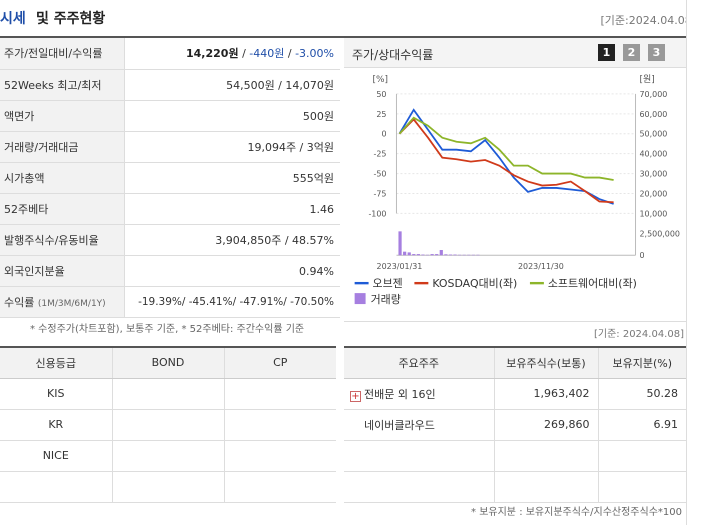  I want to click on holder-name: + 전배문 외 16인, so click(419, 394).